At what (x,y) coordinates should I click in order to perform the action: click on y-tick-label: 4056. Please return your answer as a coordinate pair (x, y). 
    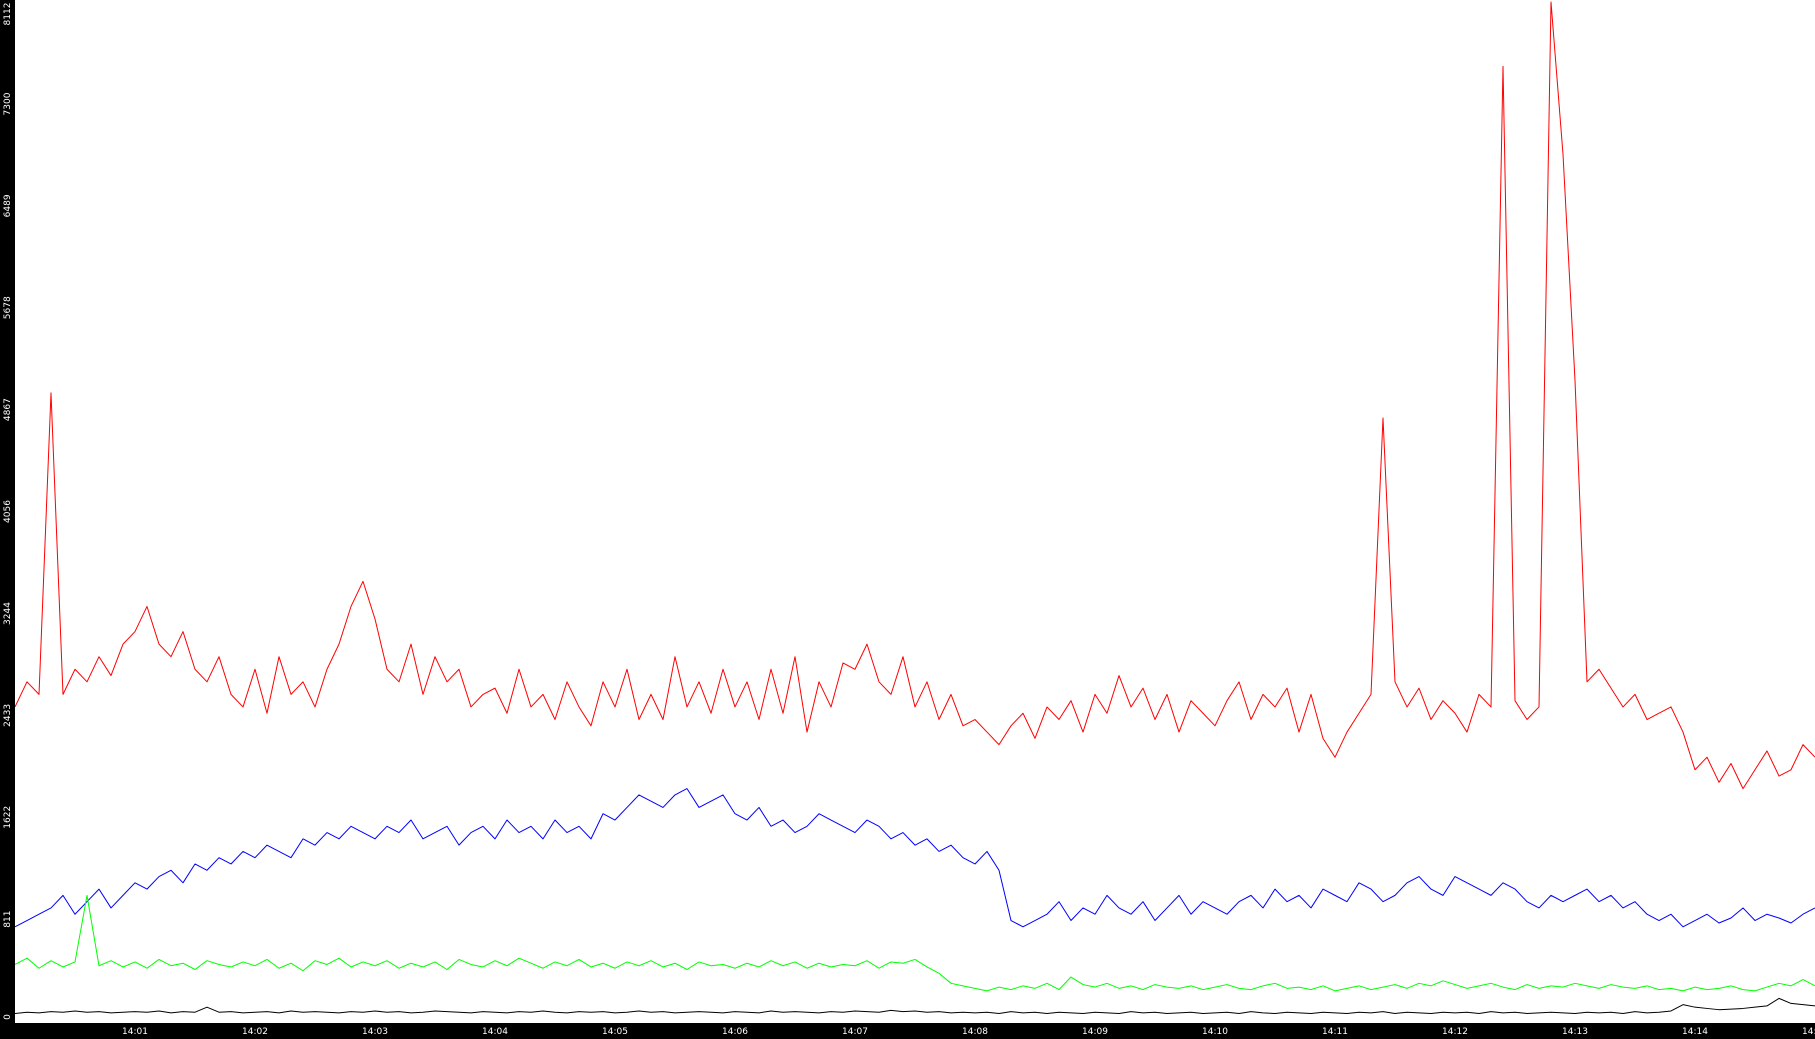
    Looking at the image, I should click on (8, 511).